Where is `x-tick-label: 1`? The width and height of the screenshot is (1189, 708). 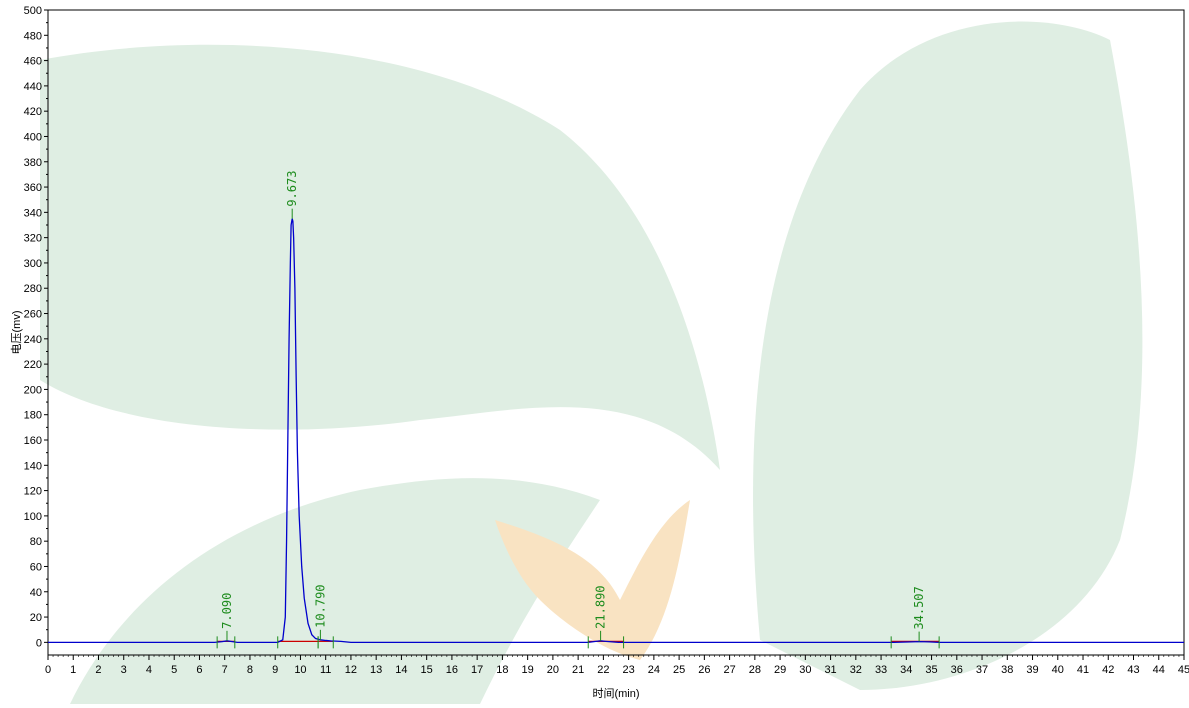 x-tick-label: 1 is located at coordinates (73, 670).